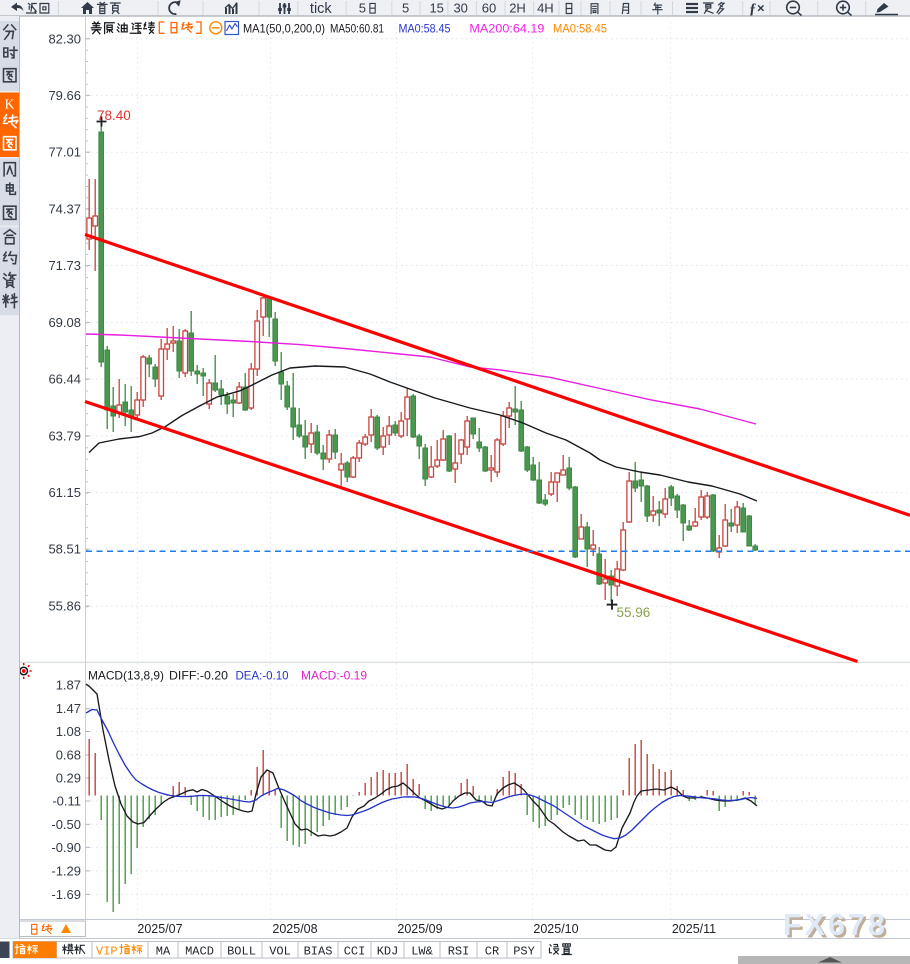 The width and height of the screenshot is (910, 964). What do you see at coordinates (388, 952) in the screenshot?
I see `svg-text: KDJ` at bounding box center [388, 952].